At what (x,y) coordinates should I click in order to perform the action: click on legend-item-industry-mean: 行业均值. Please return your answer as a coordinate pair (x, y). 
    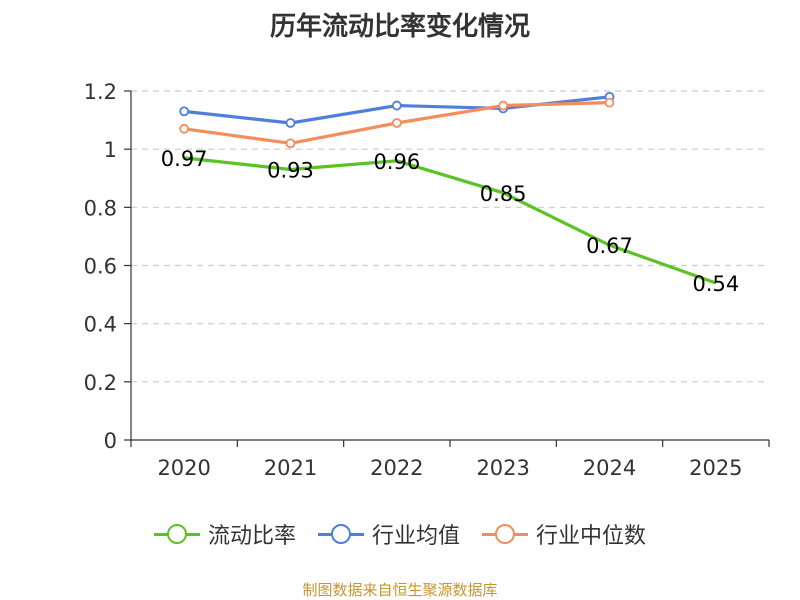
    Looking at the image, I should click on (388, 534).